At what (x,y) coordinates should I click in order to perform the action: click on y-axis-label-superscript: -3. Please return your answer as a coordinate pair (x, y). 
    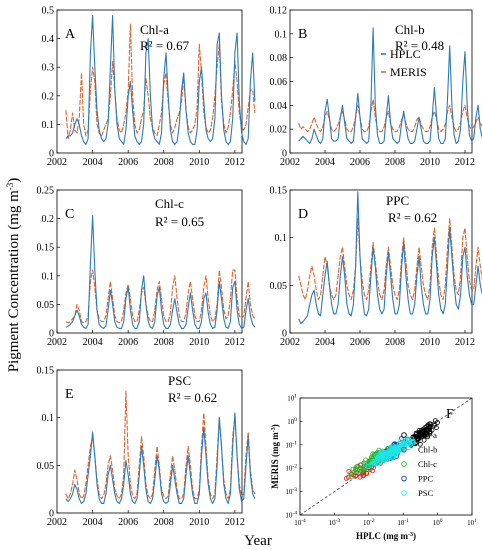
    Looking at the image, I should click on (10, 186).